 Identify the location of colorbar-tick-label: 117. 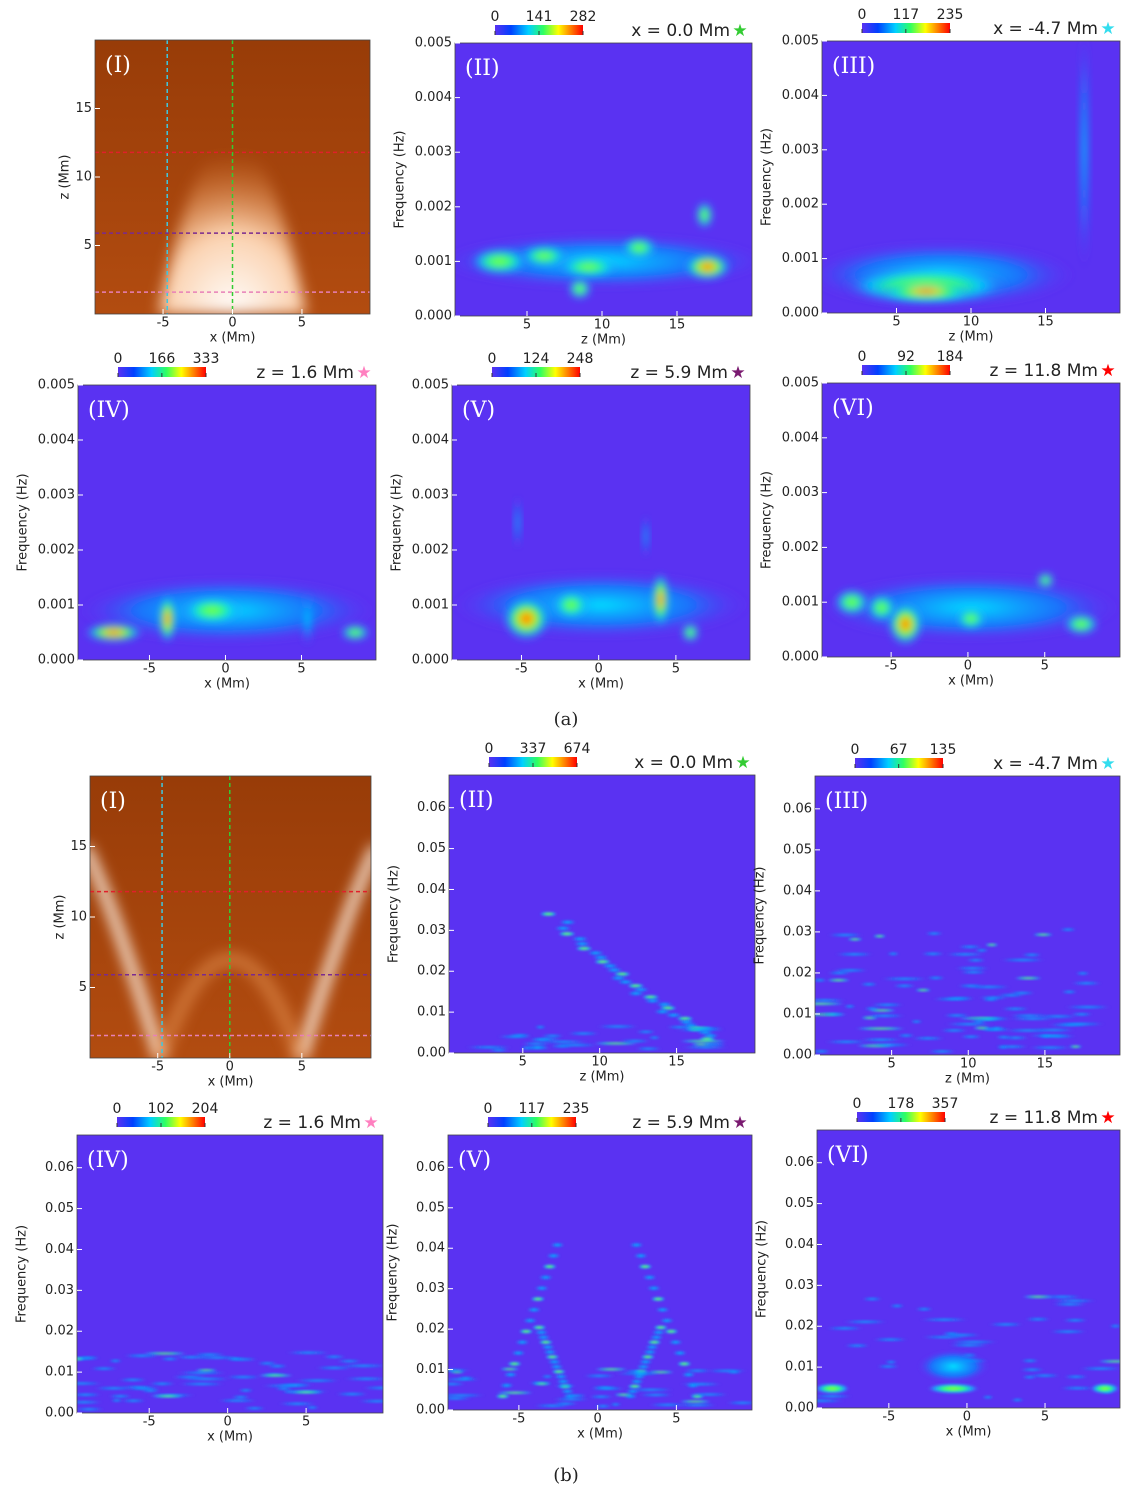
(905, 15).